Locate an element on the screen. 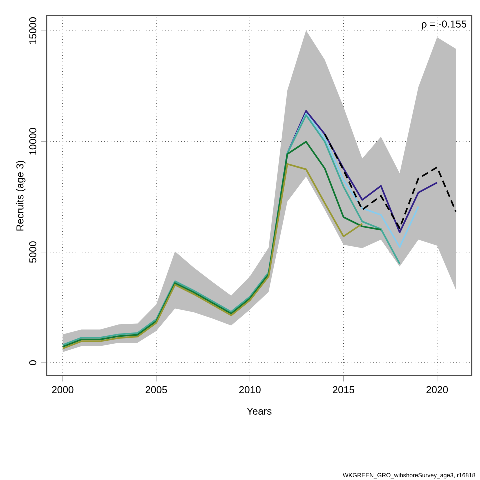 The width and height of the screenshot is (480, 480). annotation: ρ = -0.155 is located at coordinates (444, 25).